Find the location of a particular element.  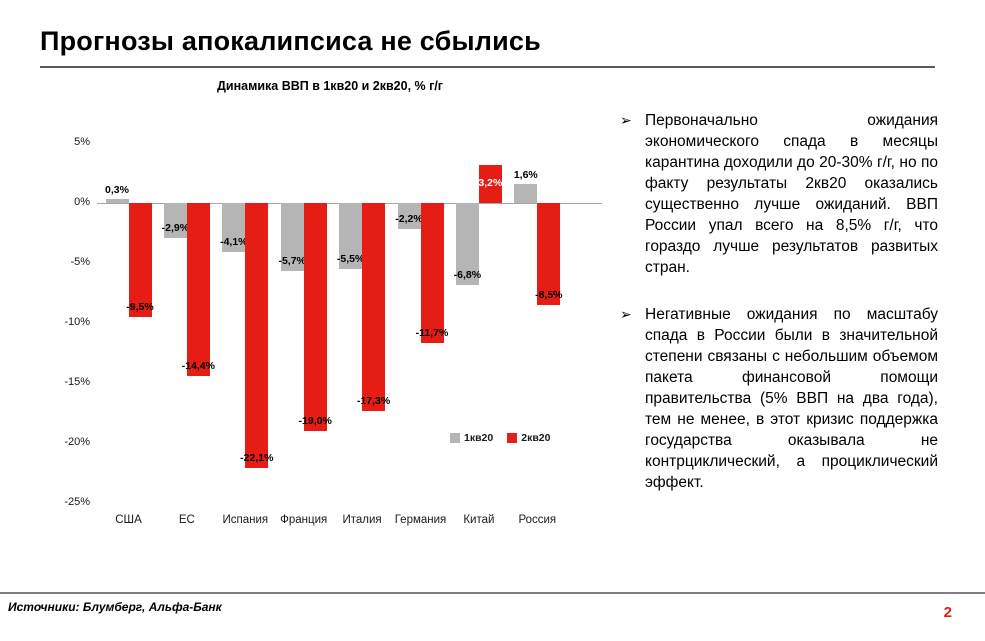

bar-value-label: -2,2% is located at coordinates (409, 219).